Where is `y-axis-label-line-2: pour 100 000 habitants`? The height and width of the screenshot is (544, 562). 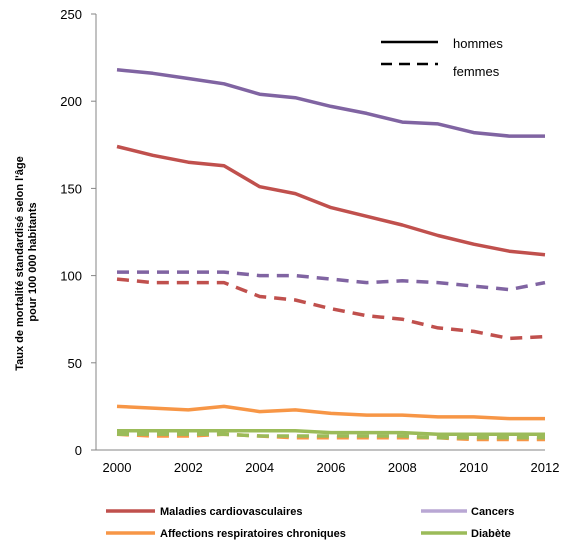 y-axis-label-line-2: pour 100 000 habitants is located at coordinates (33, 261).